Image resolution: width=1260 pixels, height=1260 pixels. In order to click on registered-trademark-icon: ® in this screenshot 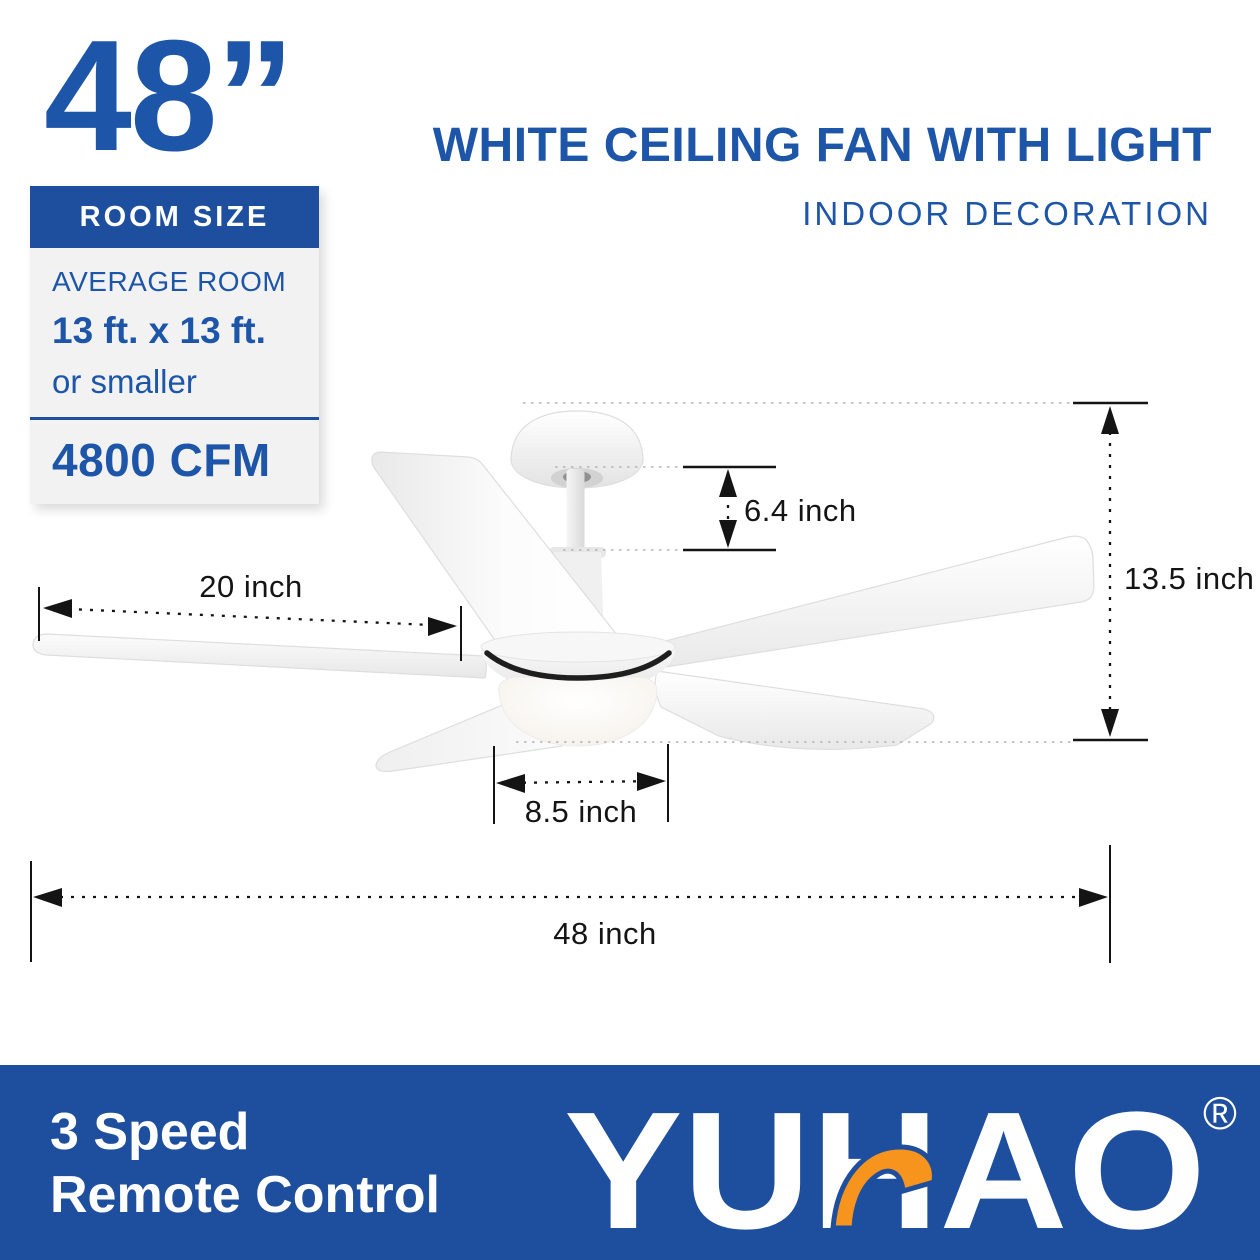, I will do `click(1220, 1113)`.